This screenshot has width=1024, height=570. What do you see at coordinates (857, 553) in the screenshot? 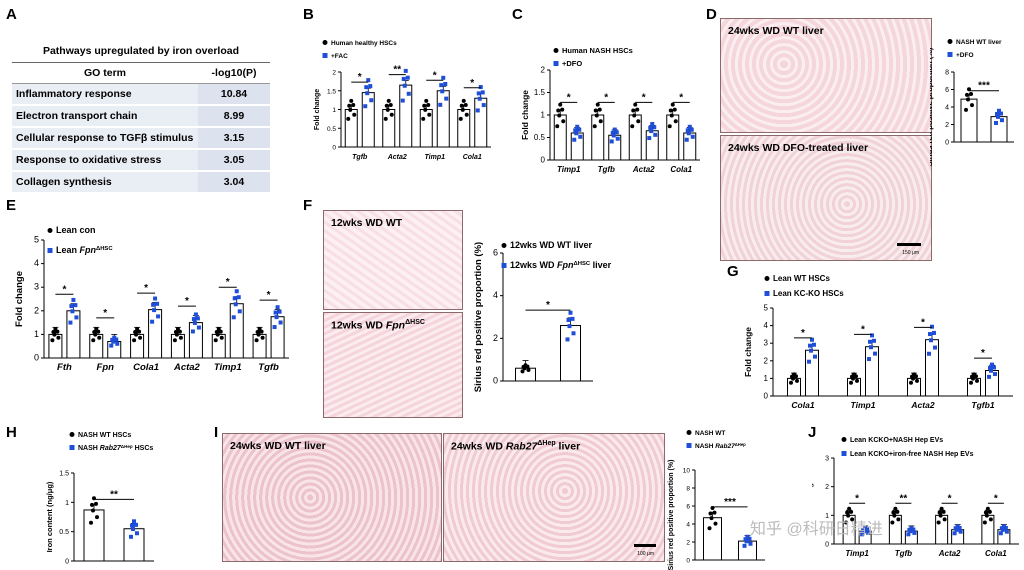
I see `x-tick-label: Timp1` at bounding box center [857, 553].